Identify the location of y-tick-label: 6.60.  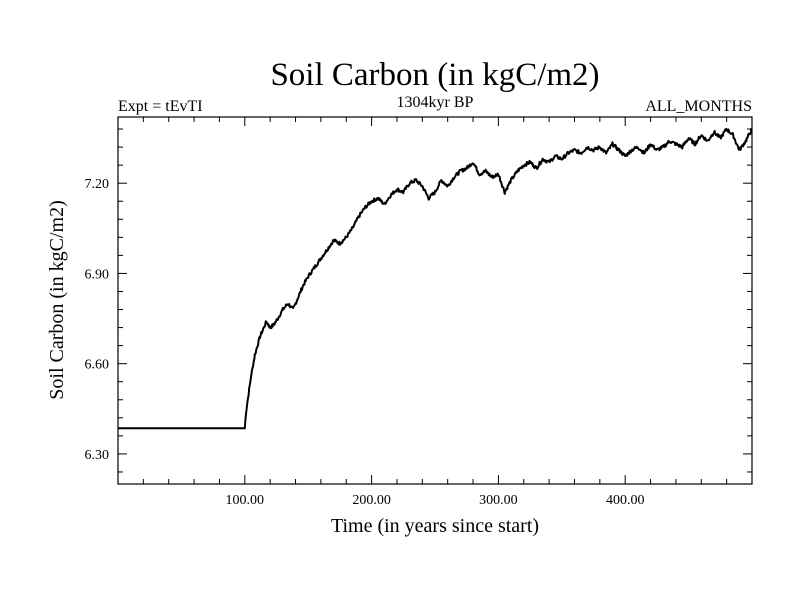
(97, 365).